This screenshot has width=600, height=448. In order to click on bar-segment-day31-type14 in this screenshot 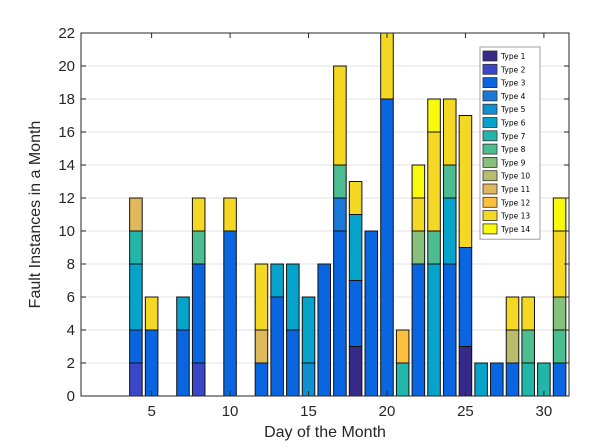, I will do `click(559, 214)`.